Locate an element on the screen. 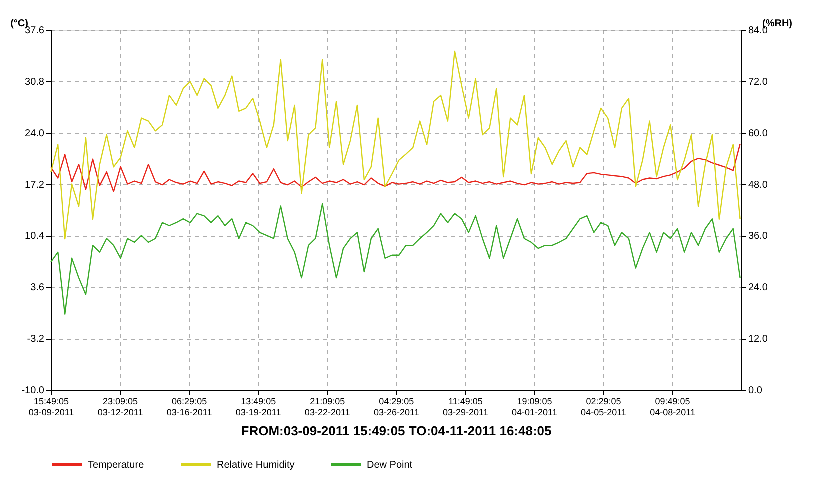 The height and width of the screenshot is (481, 839). line-series is located at coordinates (395, 168).